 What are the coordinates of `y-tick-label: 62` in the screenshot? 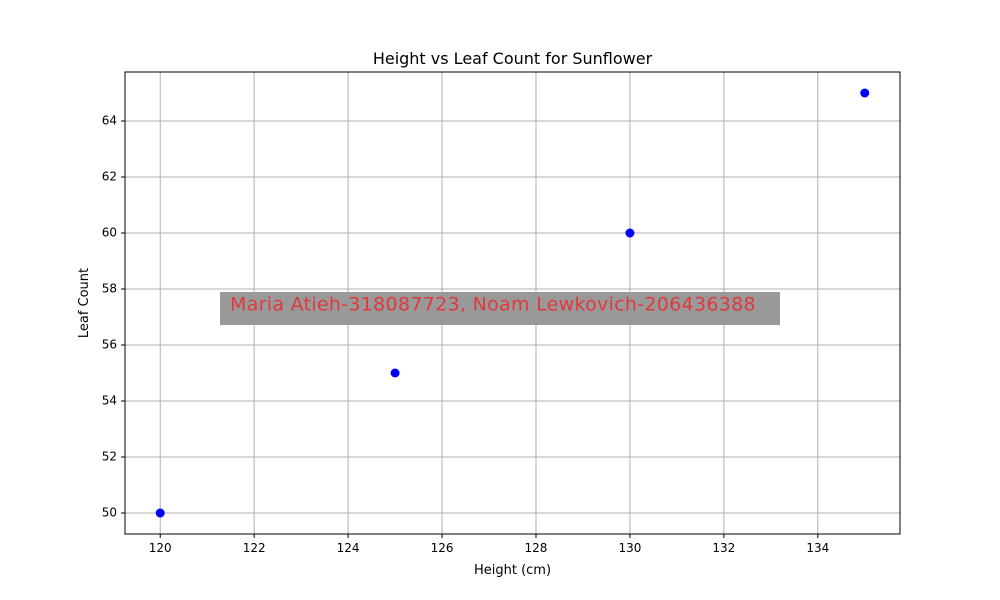 It's located at (109, 177).